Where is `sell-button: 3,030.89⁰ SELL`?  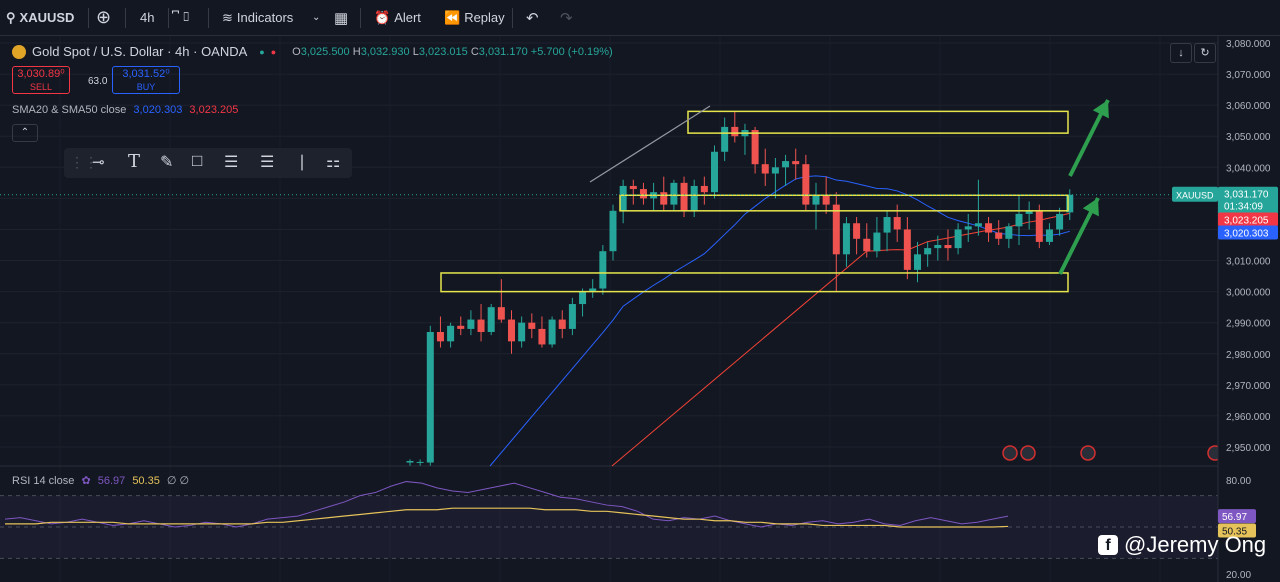
sell-button: 3,030.89⁰ SELL is located at coordinates (41, 80).